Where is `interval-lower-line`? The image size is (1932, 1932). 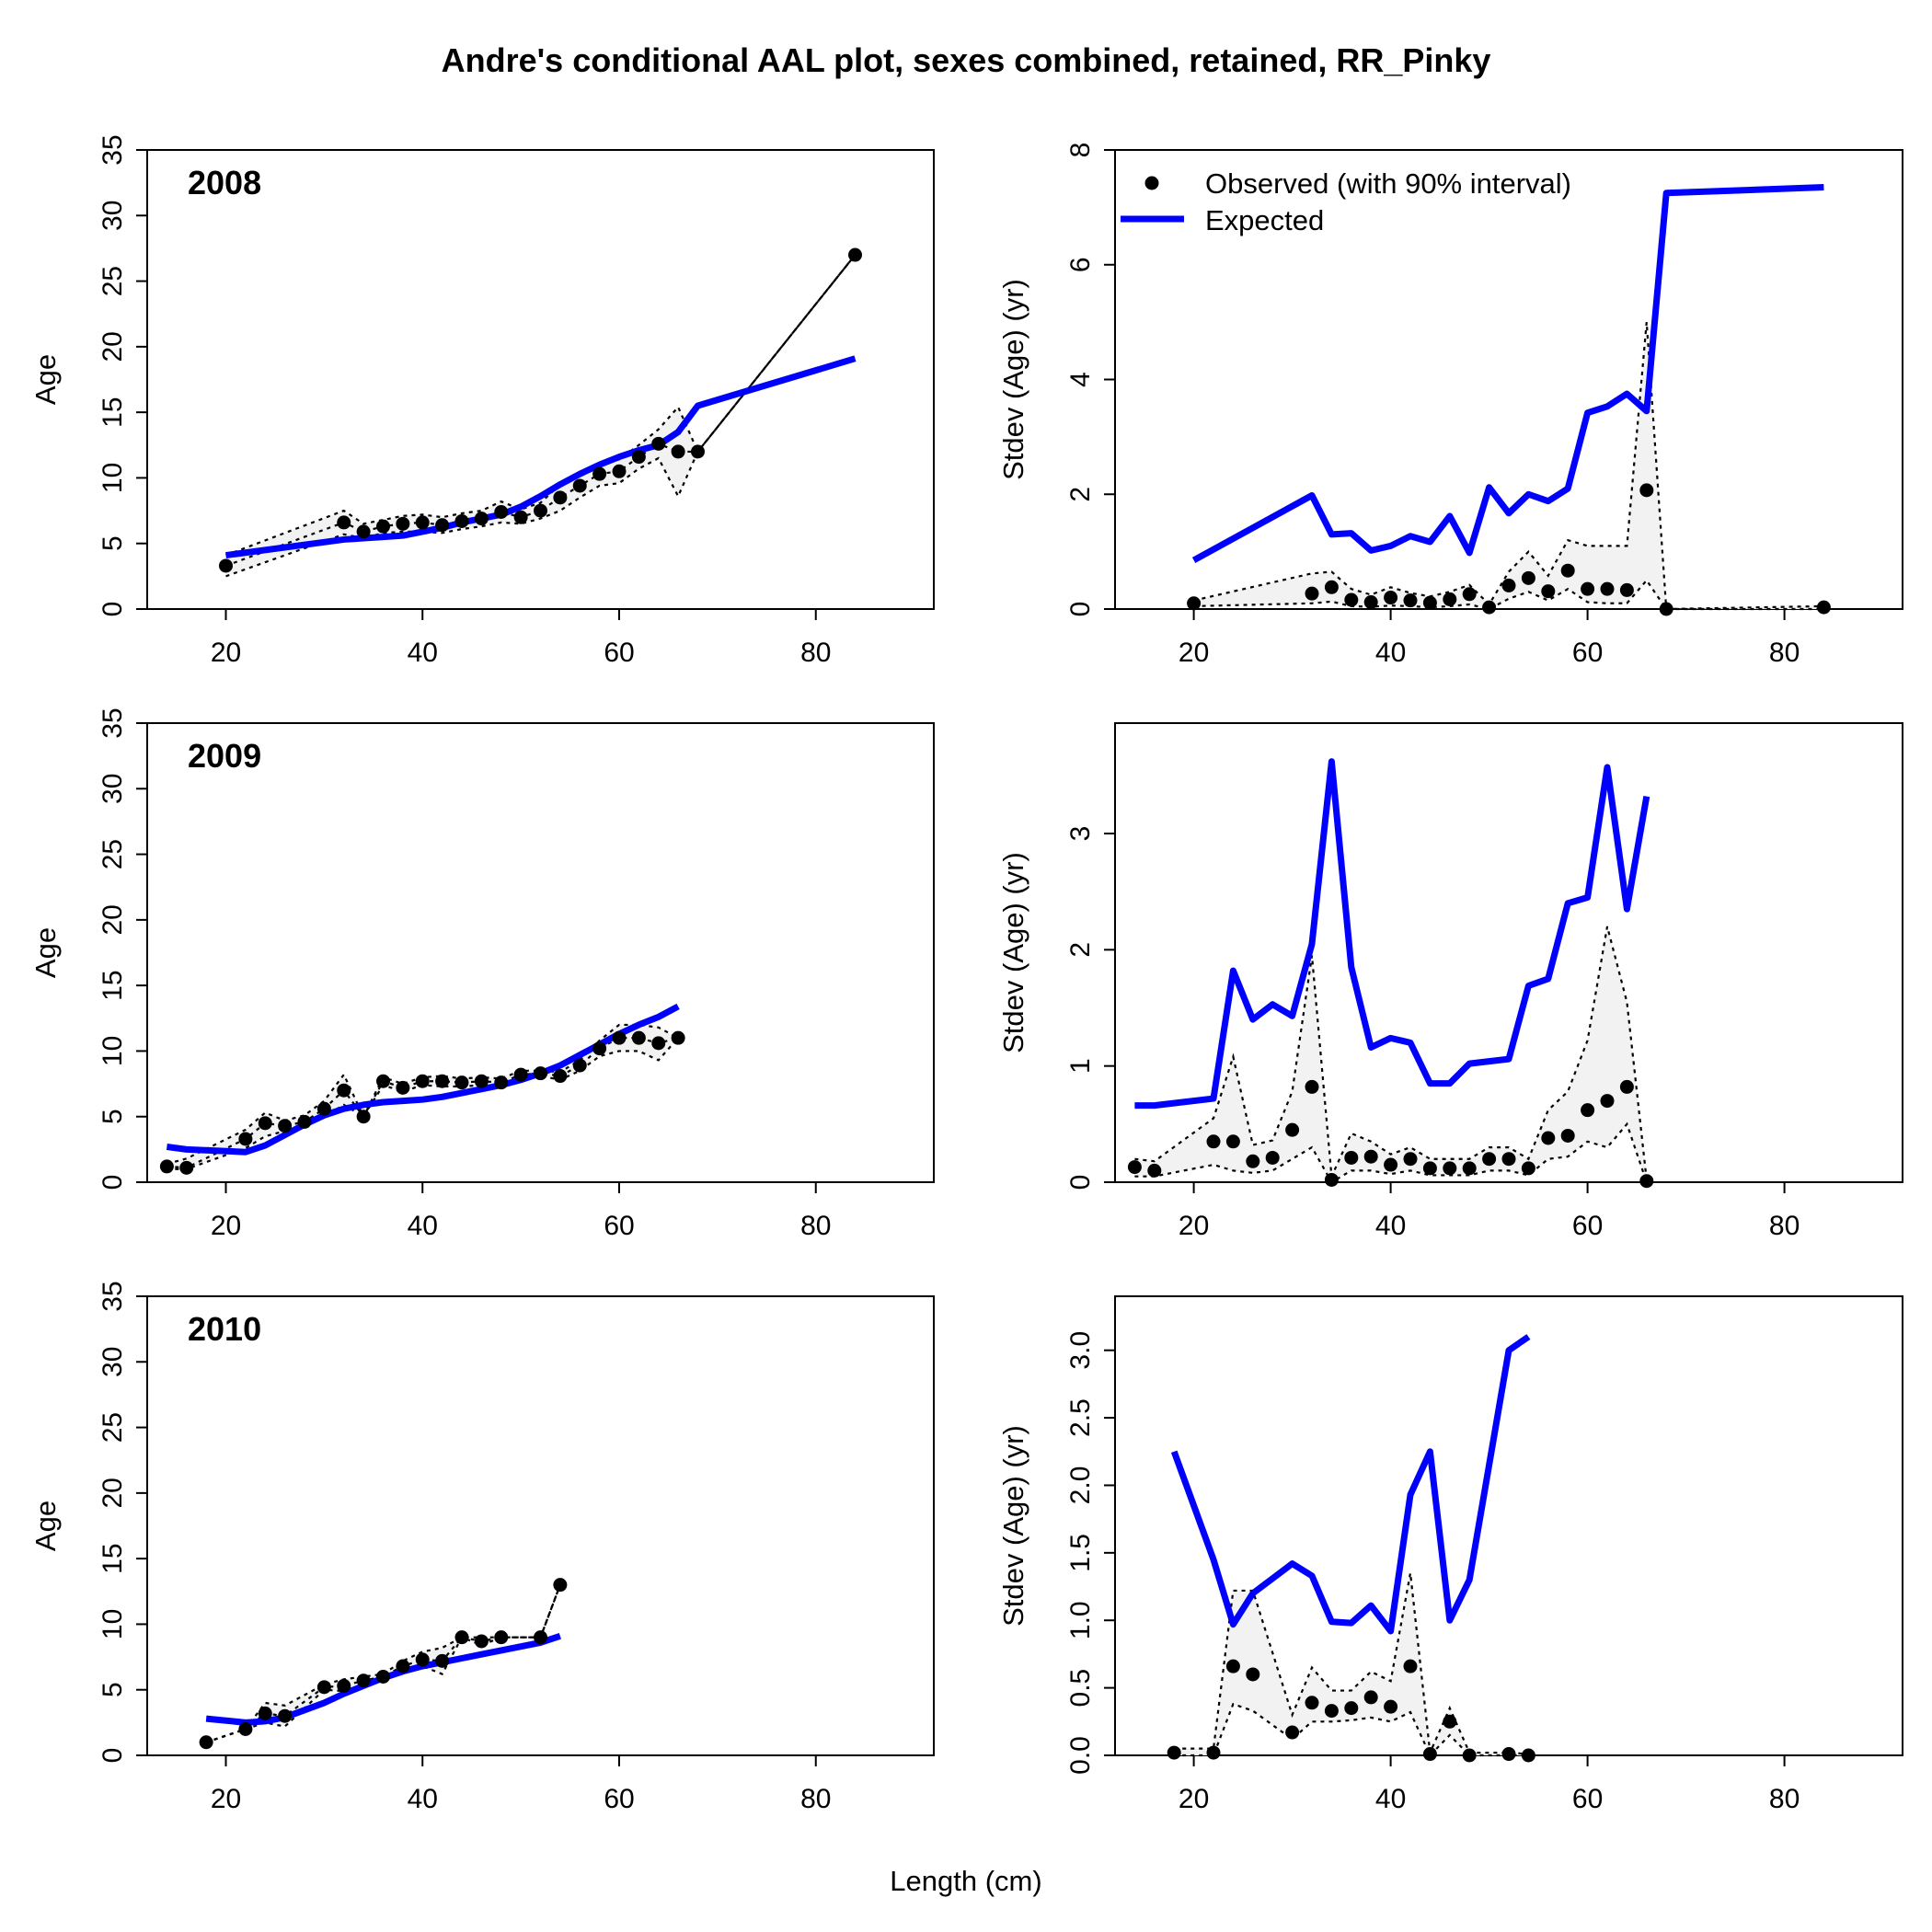
interval-lower-line is located at coordinates (1351, 1729).